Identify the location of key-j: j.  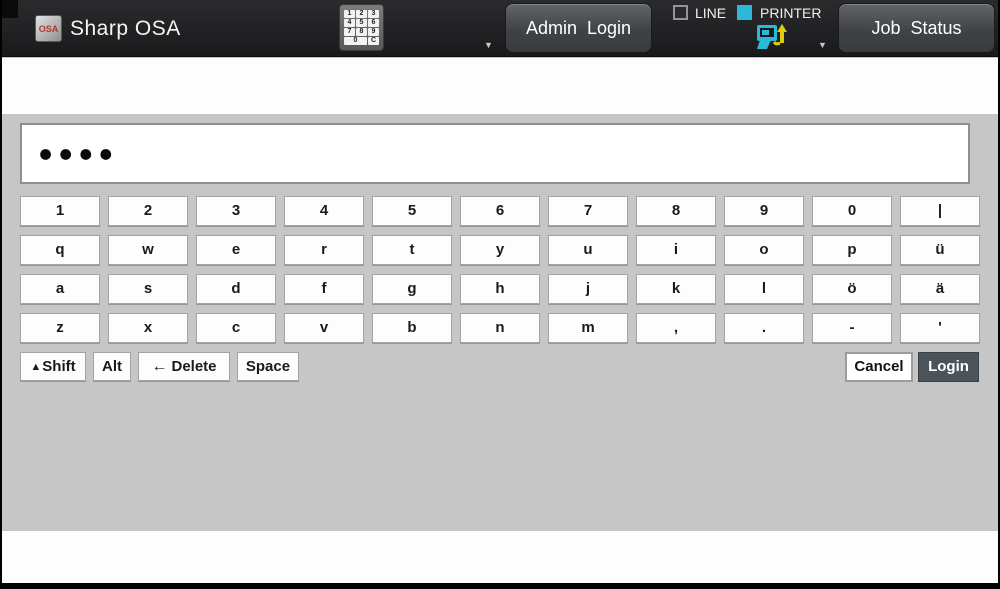
(588, 289).